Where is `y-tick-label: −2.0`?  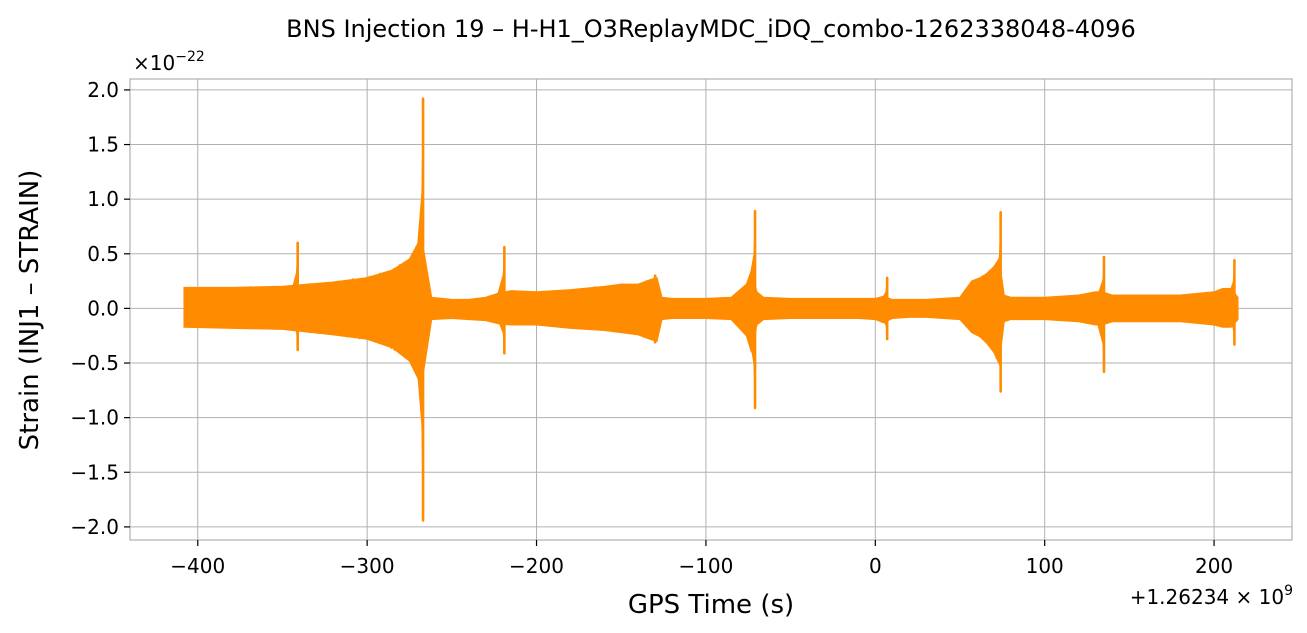
y-tick-label: −2.0 is located at coordinates (94, 527).